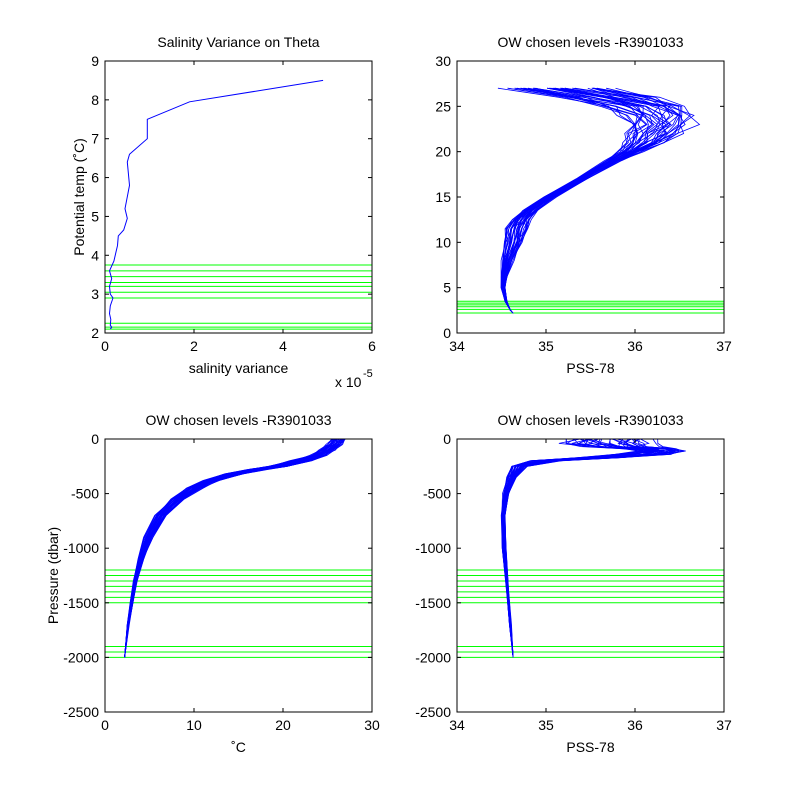 This screenshot has width=800, height=800. Describe the element at coordinates (53, 575) in the screenshot. I see `y-axis-label: Pressure (dbar)` at that location.